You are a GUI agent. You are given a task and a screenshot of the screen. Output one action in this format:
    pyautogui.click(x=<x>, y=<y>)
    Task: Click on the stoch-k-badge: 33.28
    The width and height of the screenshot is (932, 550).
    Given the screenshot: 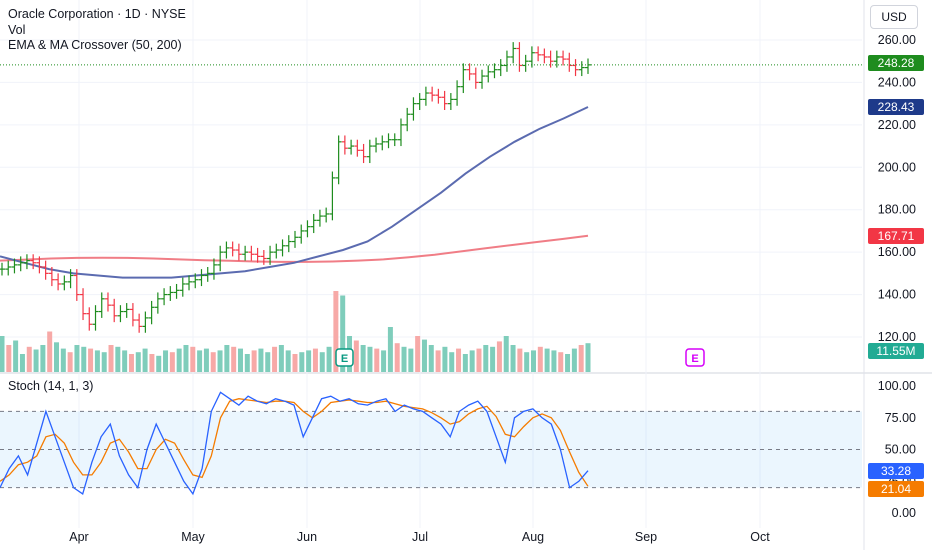 What is the action you would take?
    pyautogui.click(x=896, y=471)
    